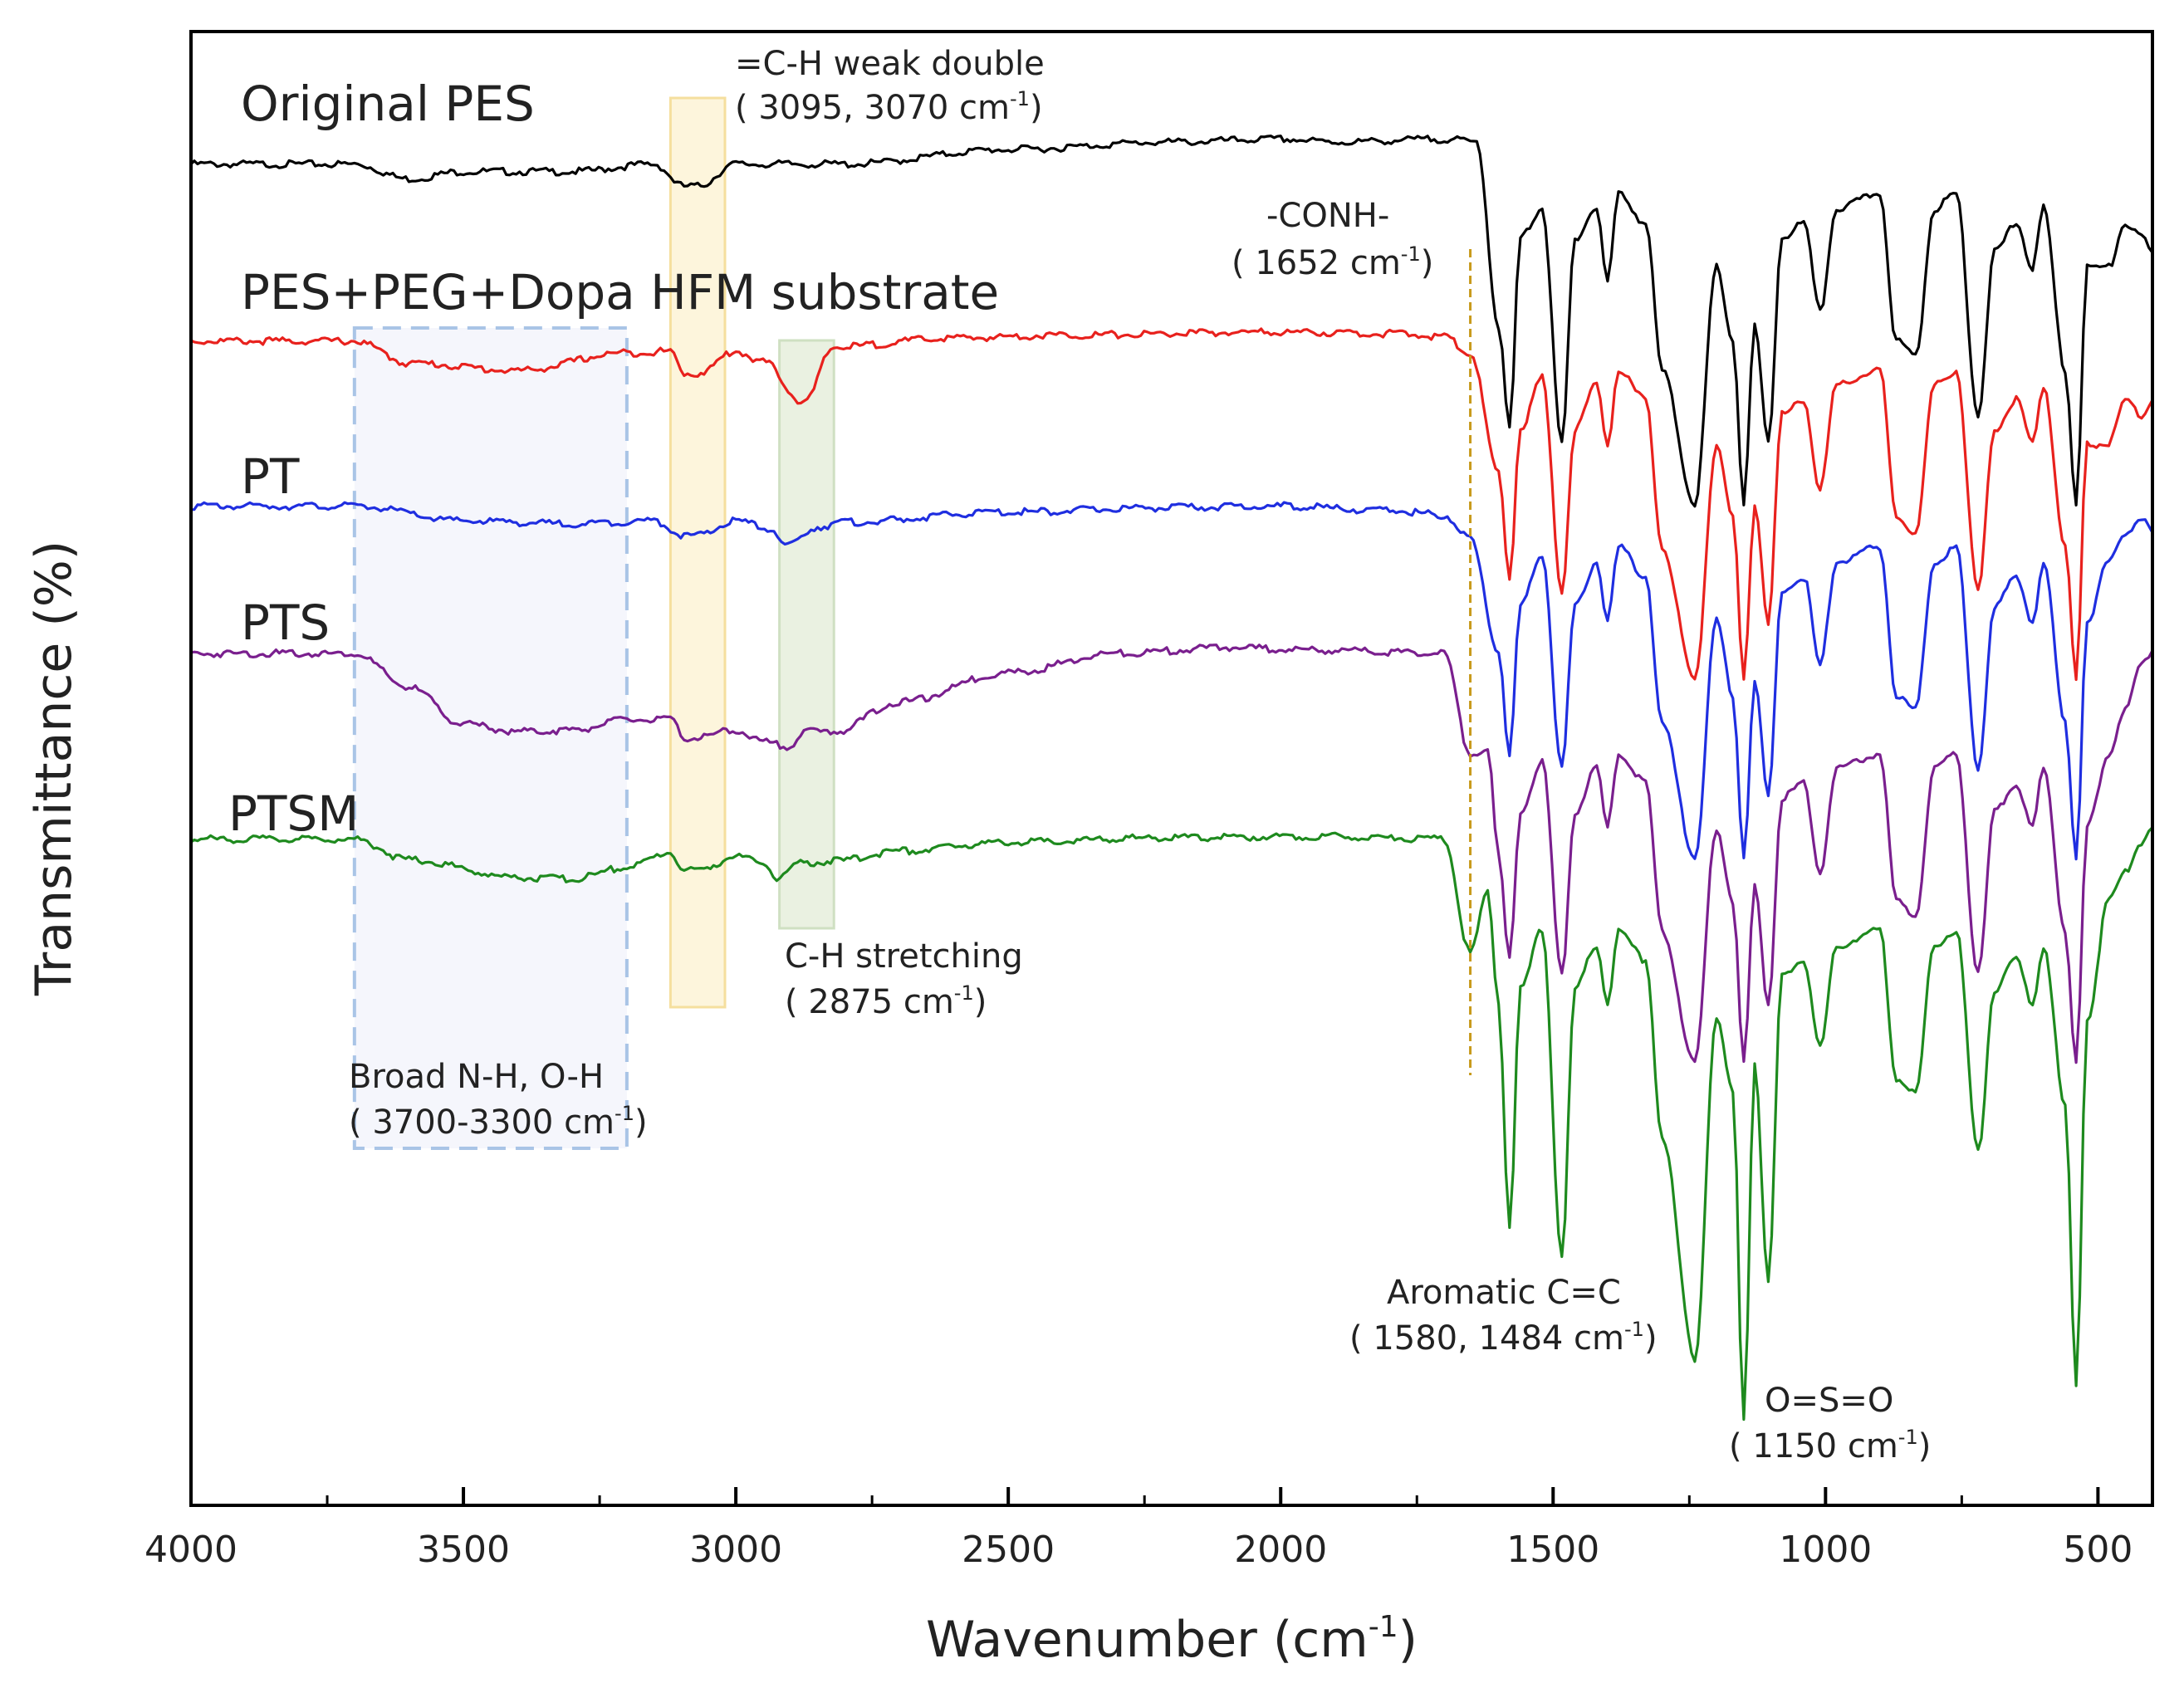 Image resolution: width=2184 pixels, height=1688 pixels. Describe the element at coordinates (1327, 216) in the screenshot. I see `annotation-conh-line1: -CONH-` at that location.